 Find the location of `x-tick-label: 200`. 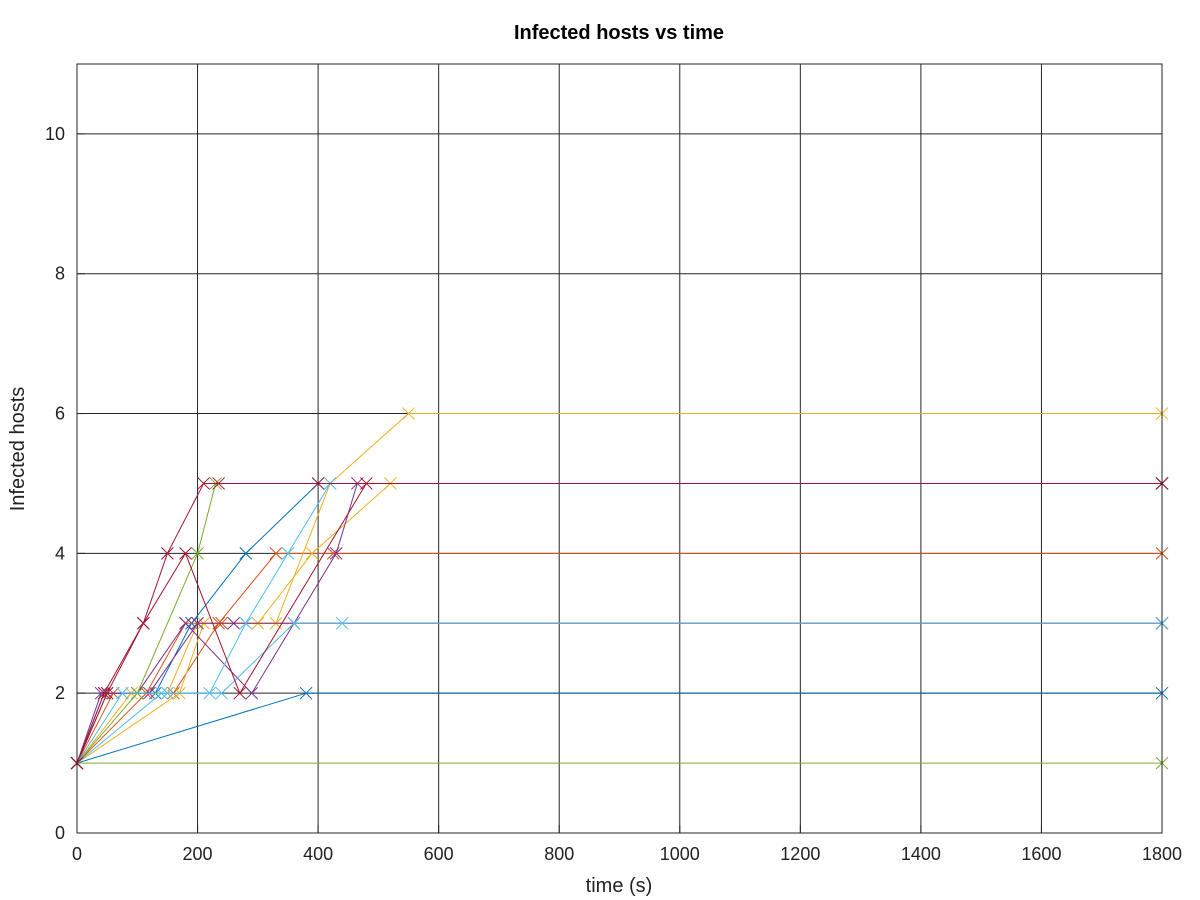

x-tick-label: 200 is located at coordinates (198, 854).